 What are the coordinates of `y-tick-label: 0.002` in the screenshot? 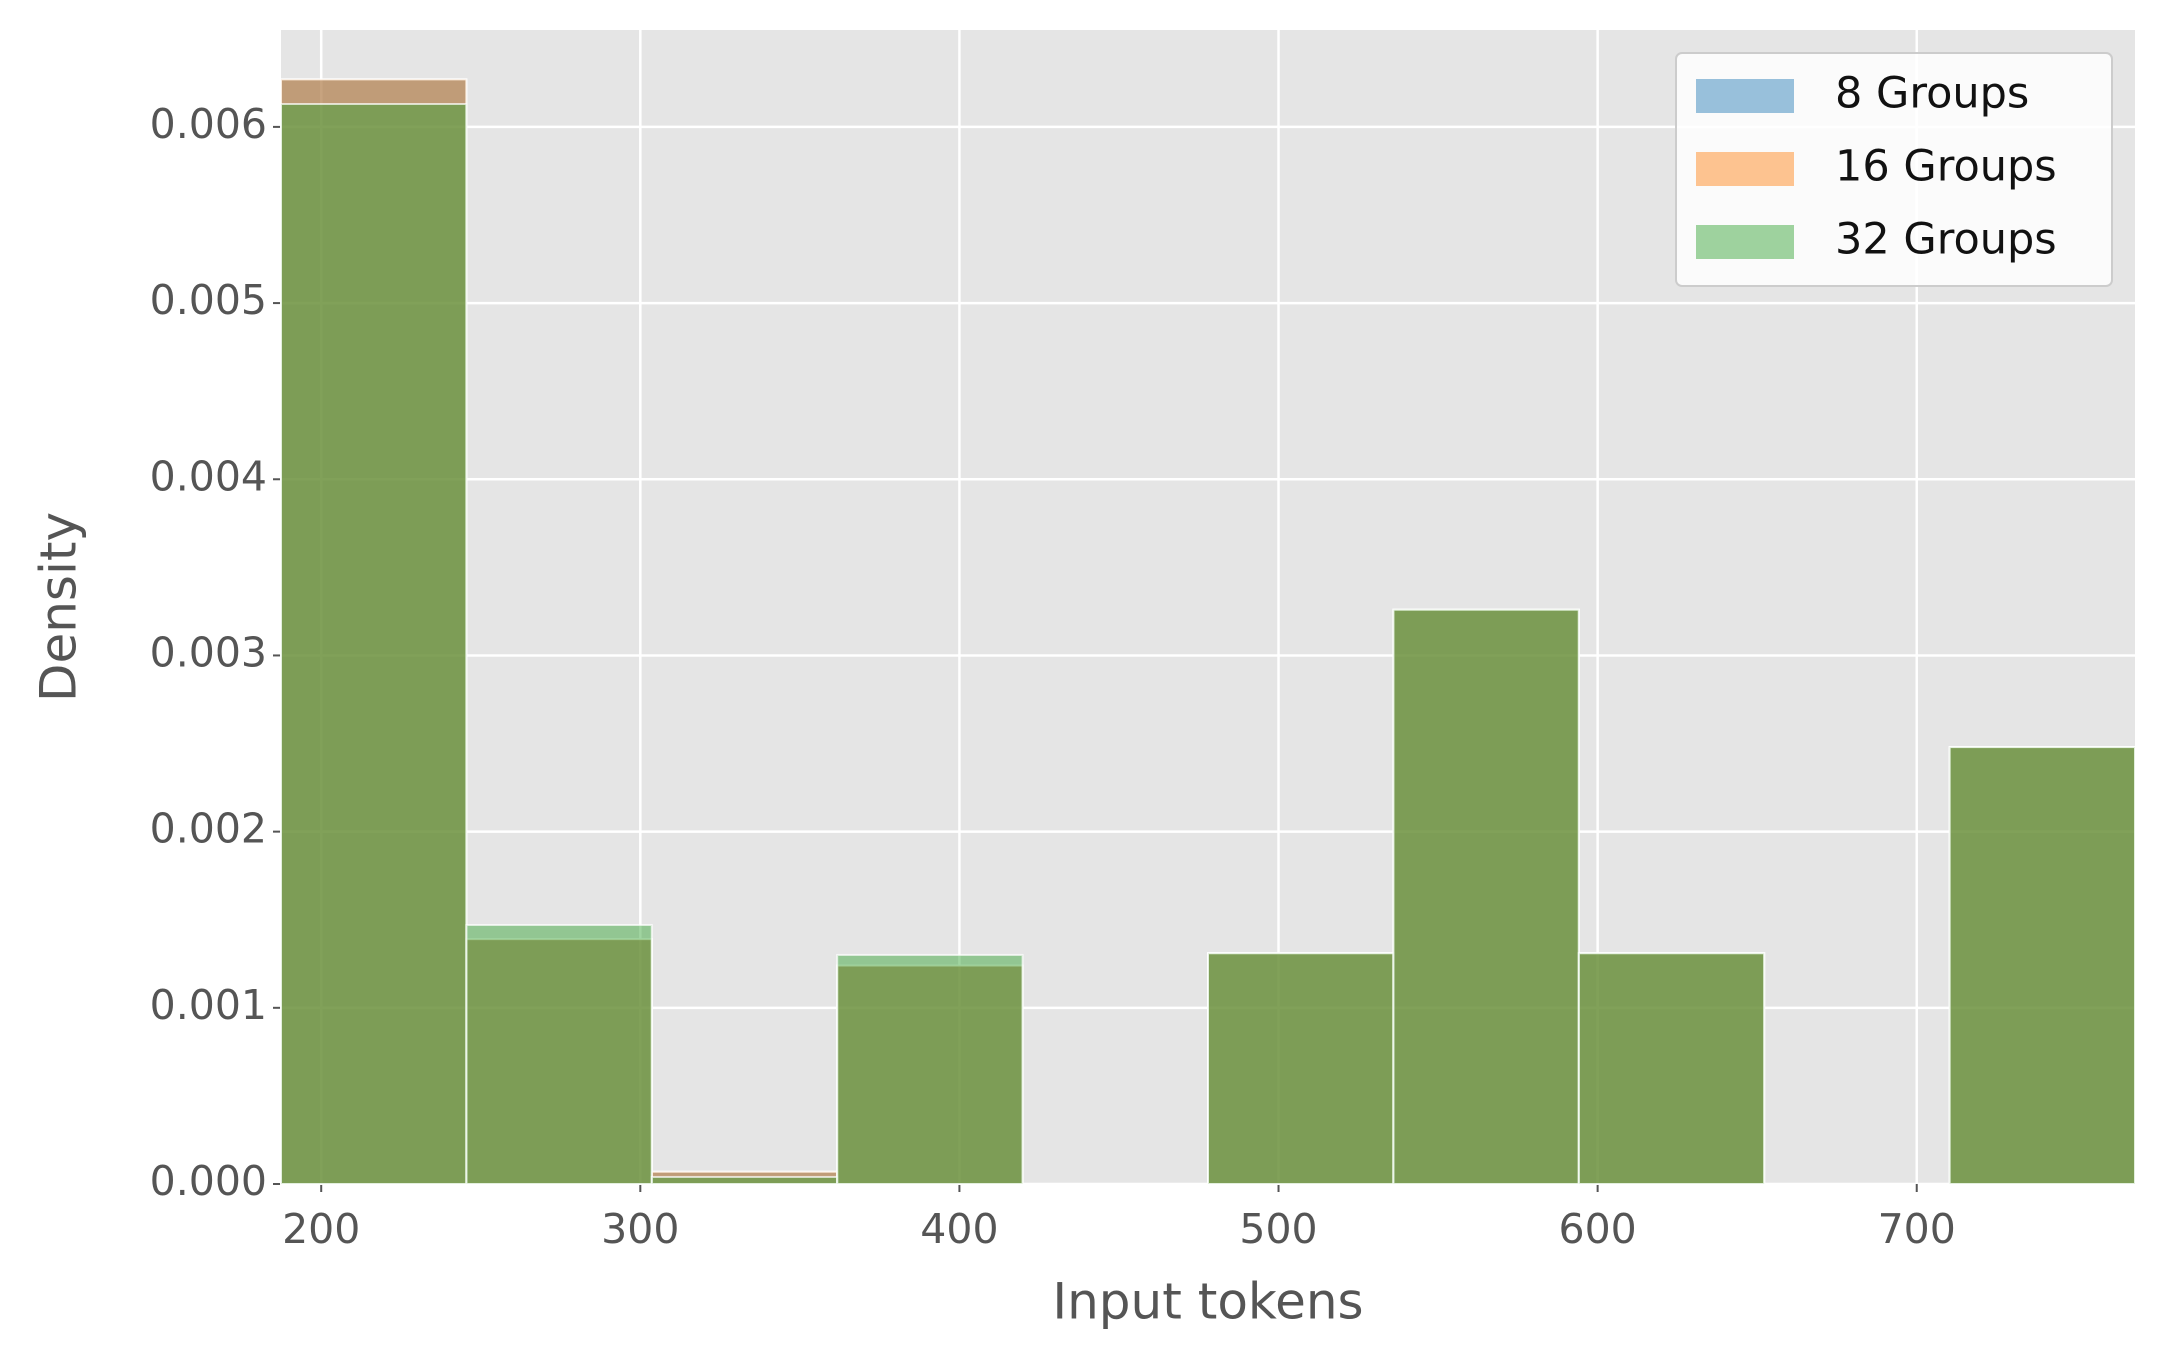 It's located at (208, 829).